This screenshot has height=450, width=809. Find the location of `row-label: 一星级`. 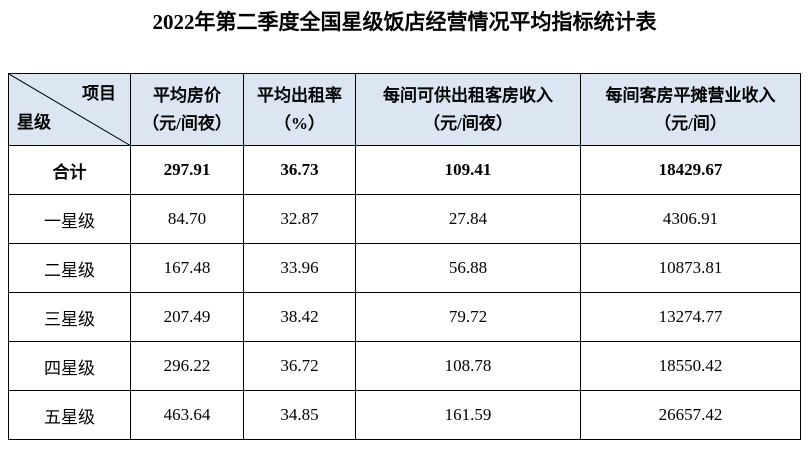

row-label: 一星级 is located at coordinates (69, 219).